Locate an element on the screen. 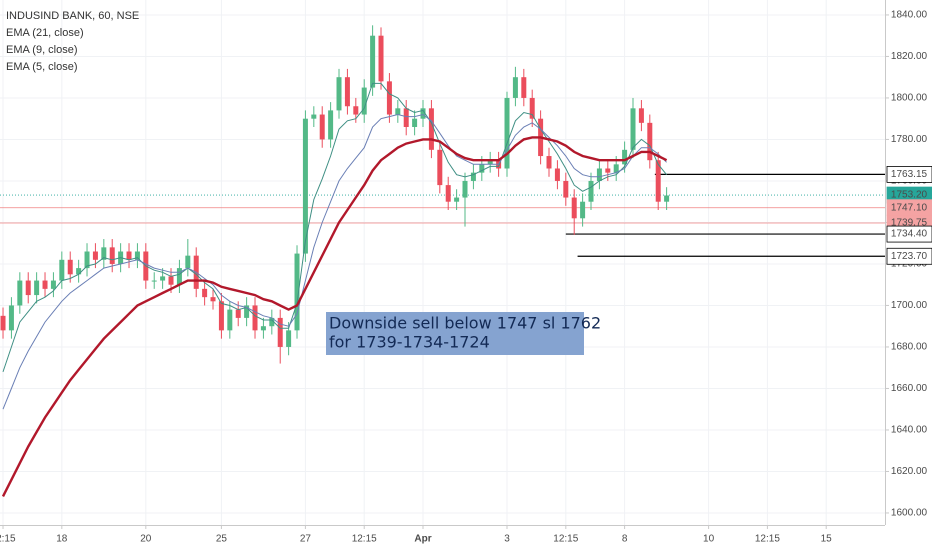 Image resolution: width=932 pixels, height=550 pixels. x-tick-label: 8 is located at coordinates (625, 539).